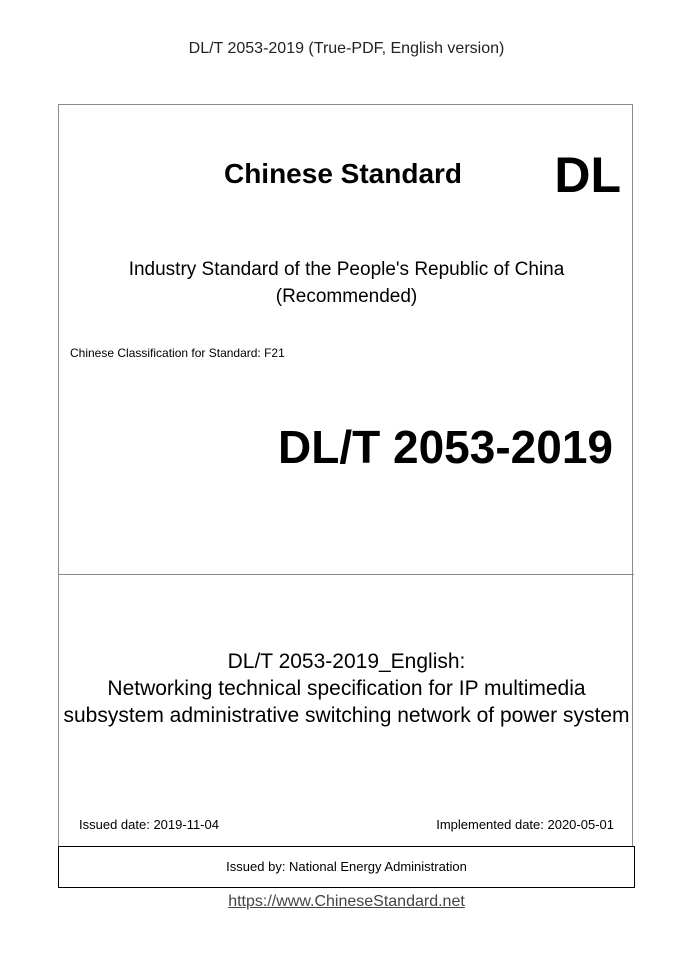  Describe the element at coordinates (346, 296) in the screenshot. I see `recommended-label: (Recommended)` at that location.